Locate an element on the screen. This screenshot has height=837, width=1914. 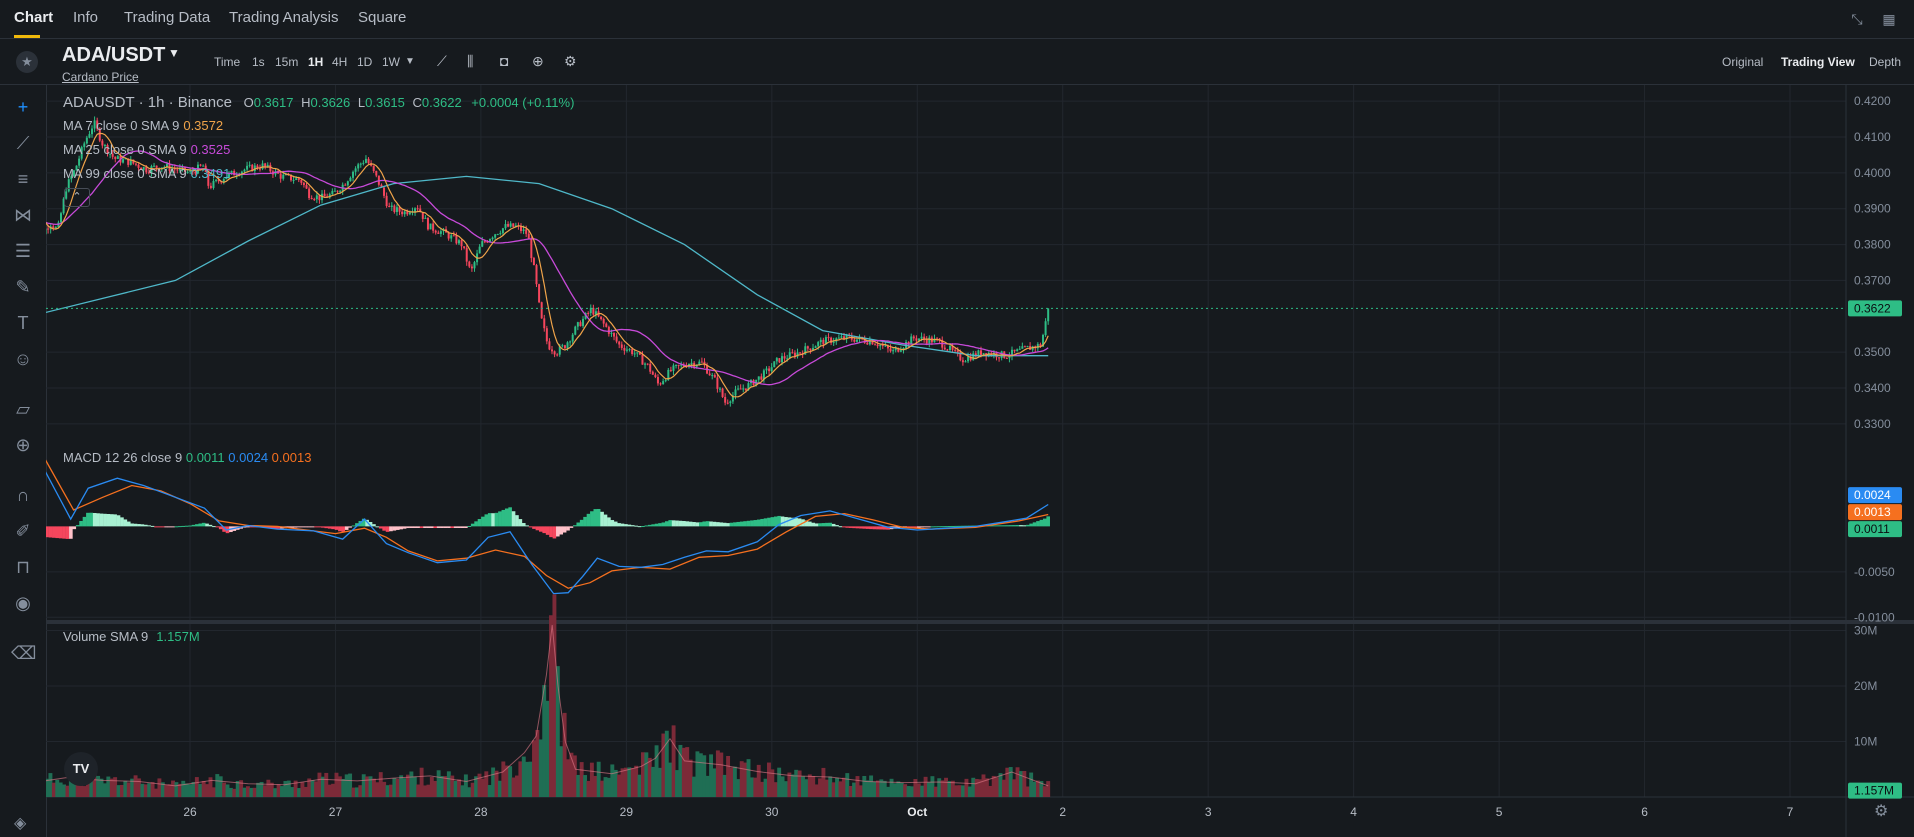
lock-drawing-icon: ✐ is located at coordinates (23, 531).